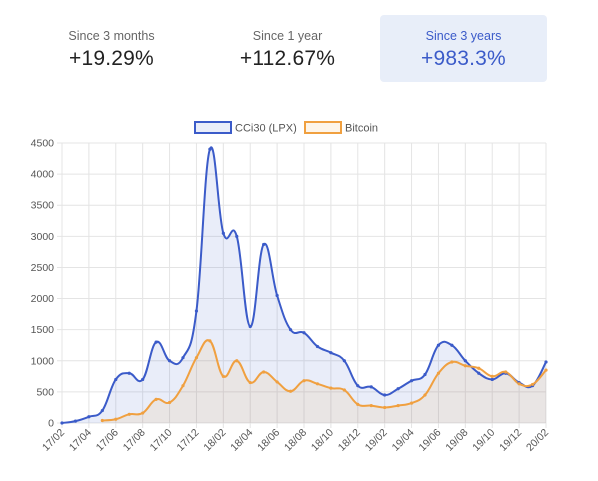 The width and height of the screenshot is (598, 481). Describe the element at coordinates (463, 36) in the screenshot. I see `tab-label: Since 3 years` at that location.